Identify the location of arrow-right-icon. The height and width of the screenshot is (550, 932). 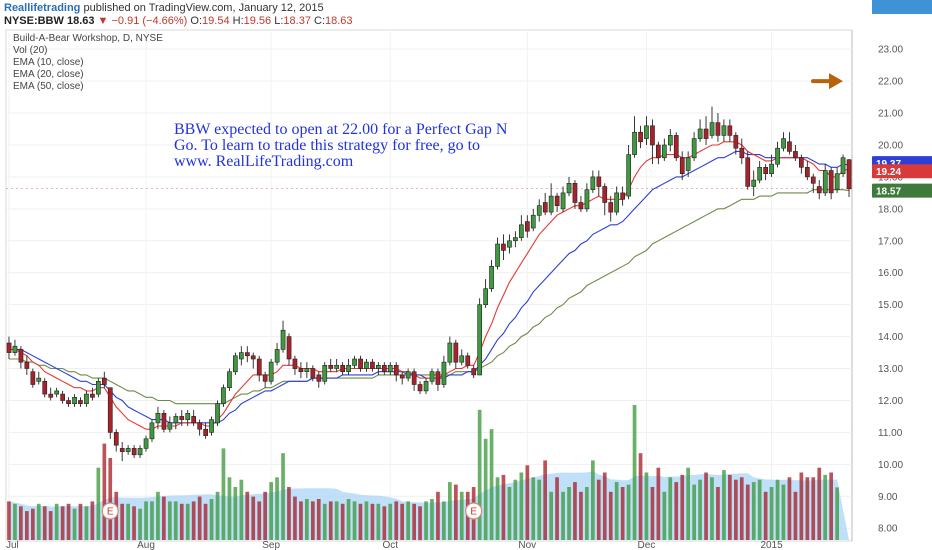
(827, 81).